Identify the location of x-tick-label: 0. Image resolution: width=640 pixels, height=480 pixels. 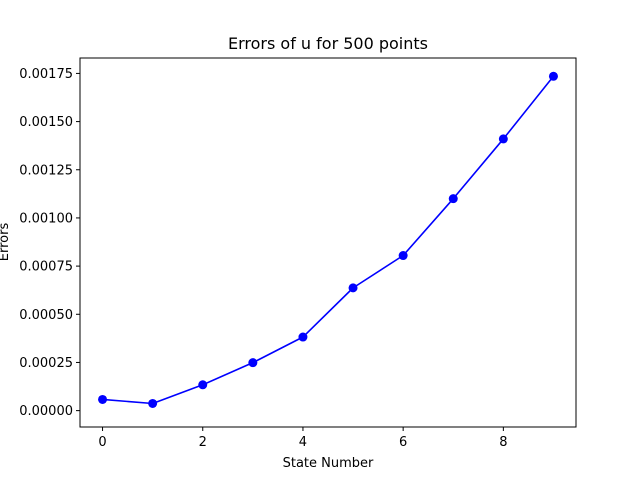
(102, 442).